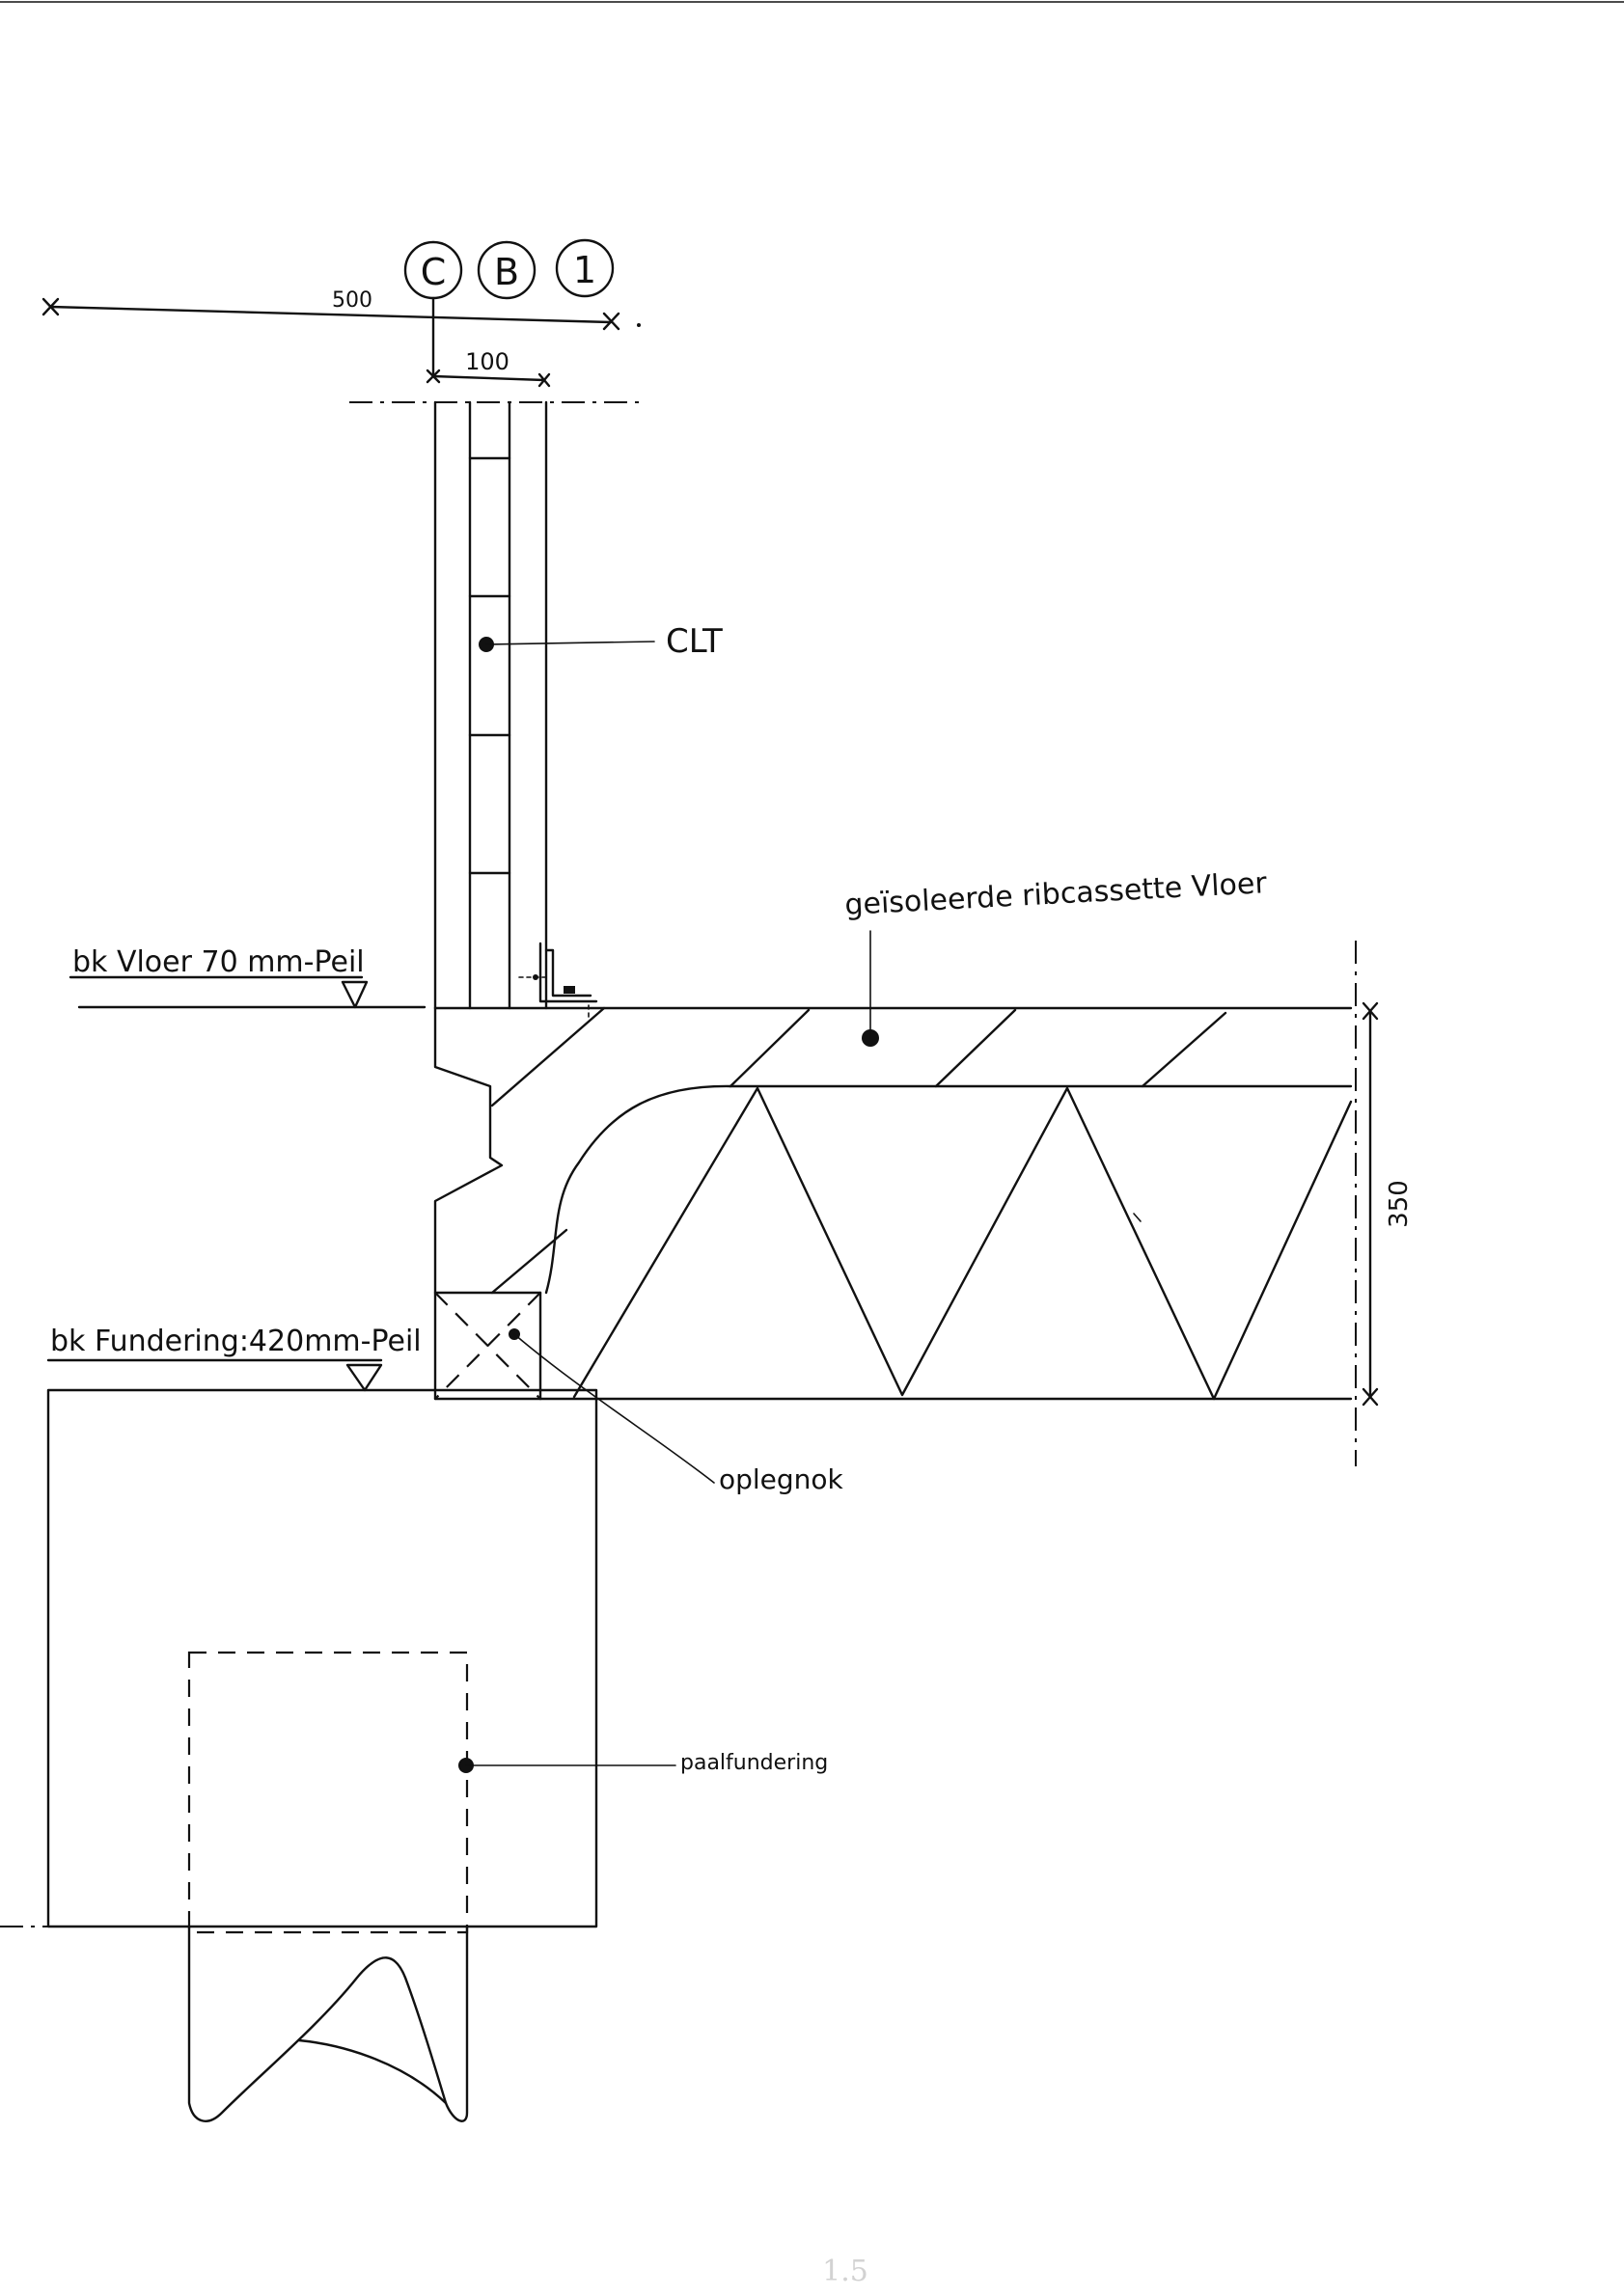  I want to click on callout-paalfundering-label: paalfundering, so click(754, 1763).